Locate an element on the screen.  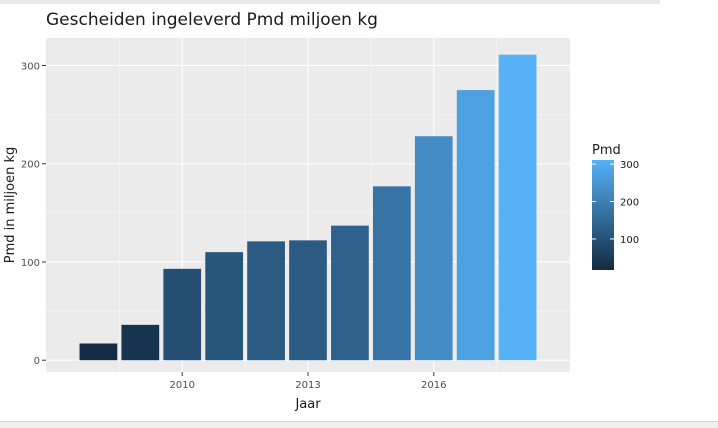
y-tick-label: 200 is located at coordinates (30, 165).